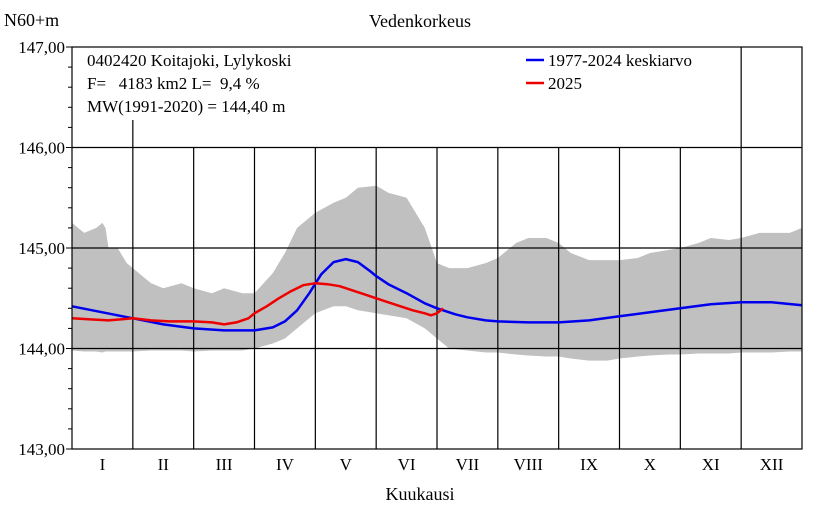 This screenshot has height=520, width=840. Describe the element at coordinates (189, 60) in the screenshot. I see `station-name-text: 0402420 Koitajoki, Lylykoski` at that location.